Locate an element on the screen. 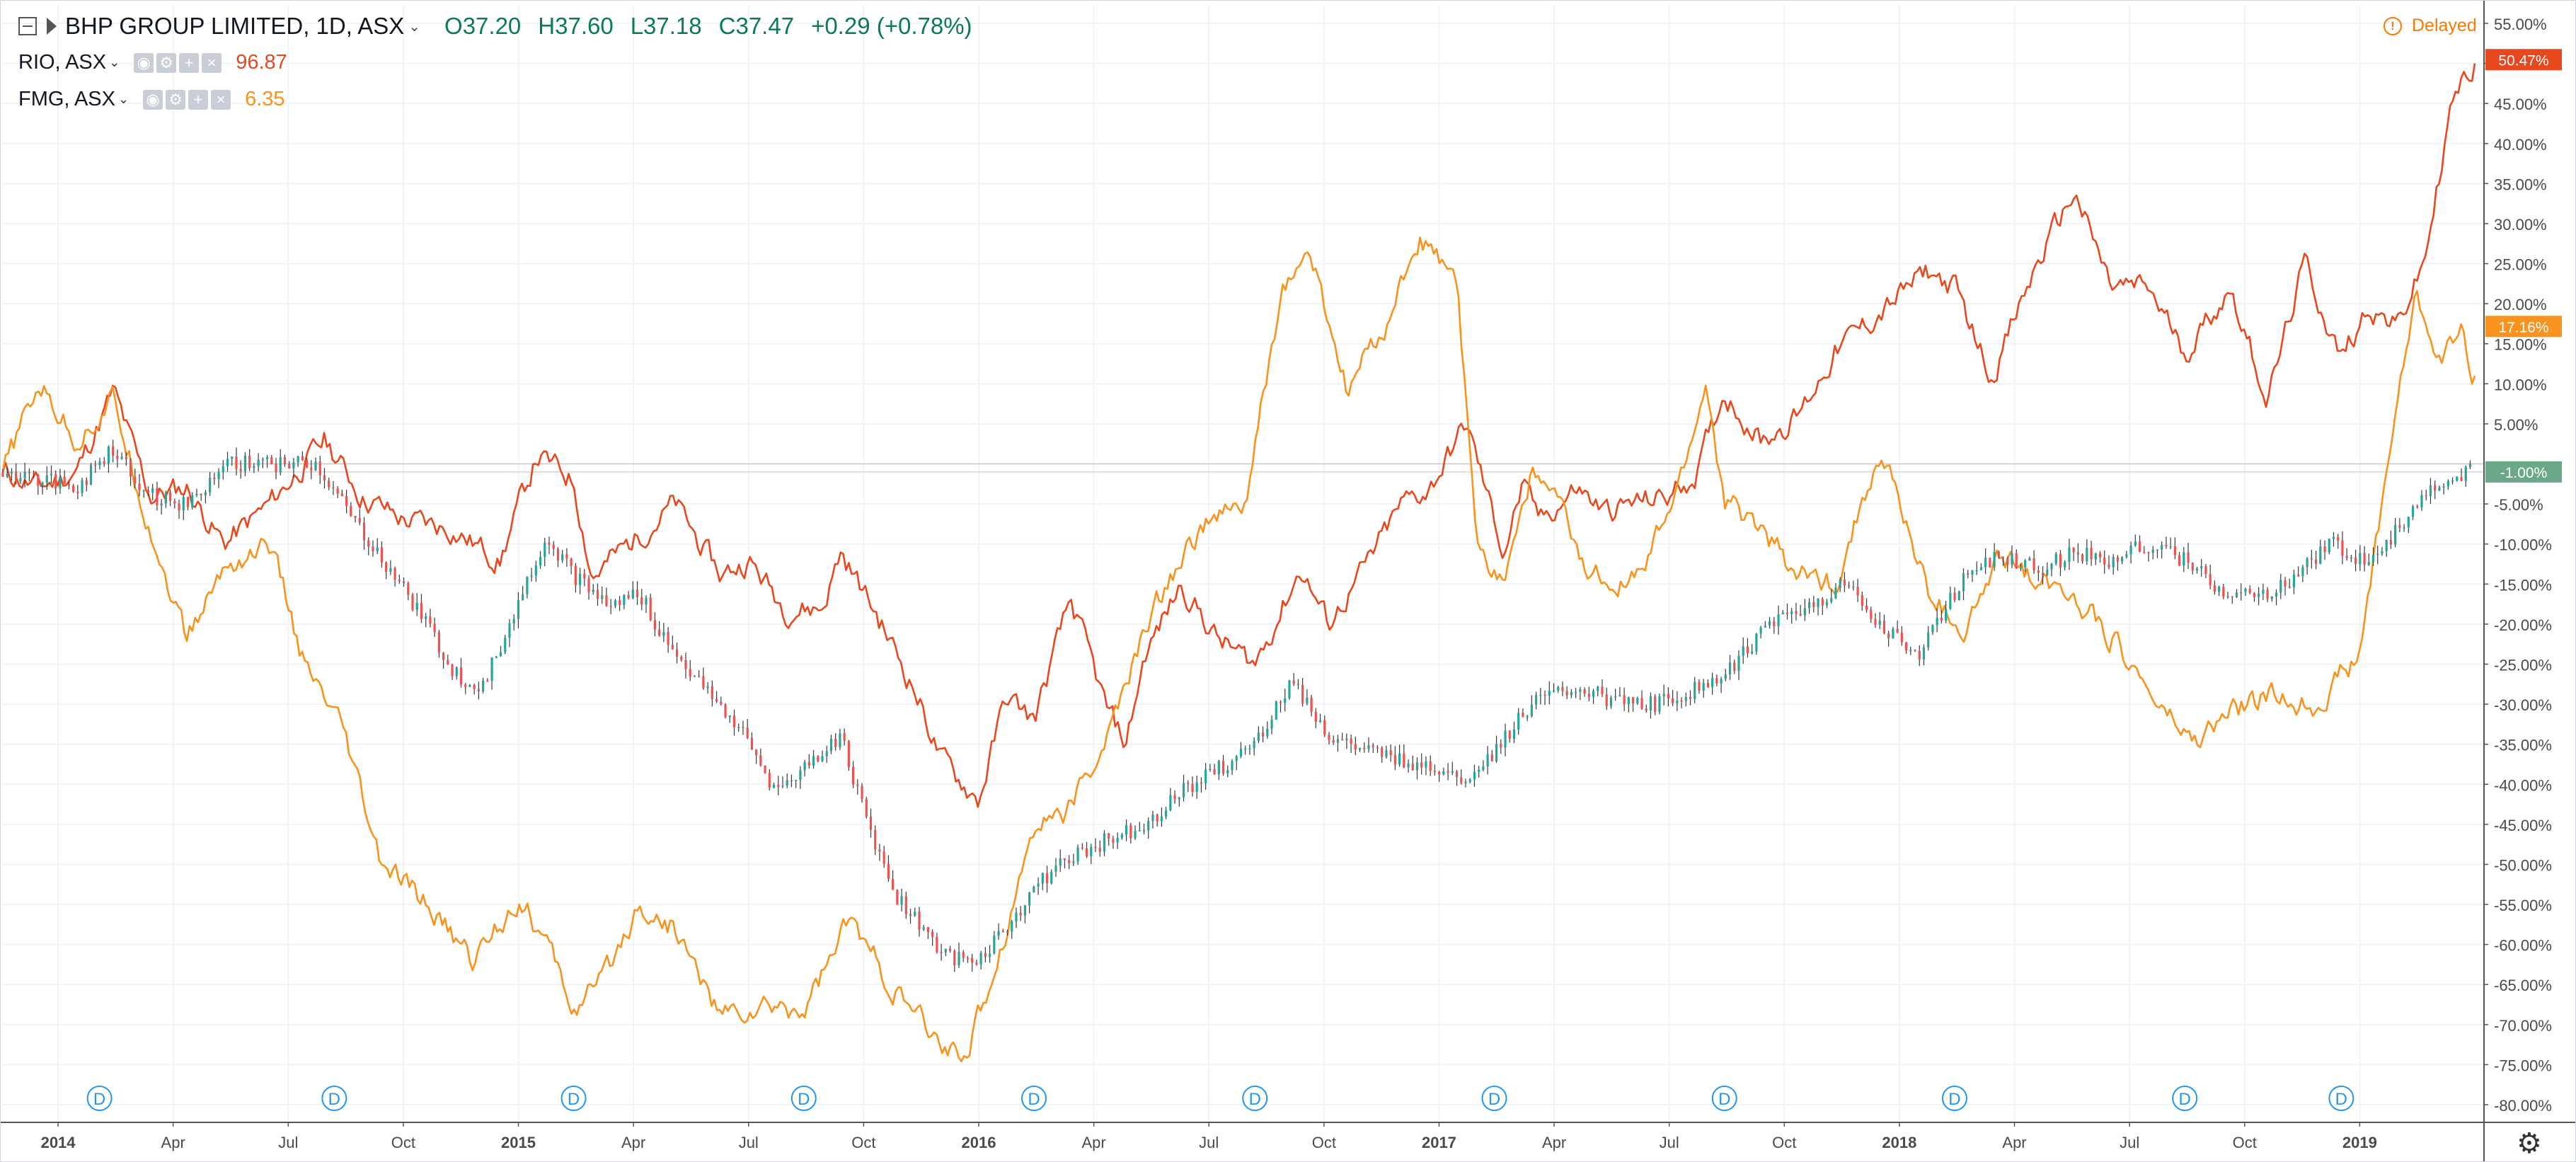 This screenshot has width=2576, height=1162. compare-symbol-rio: RIO, ASX is located at coordinates (63, 62).